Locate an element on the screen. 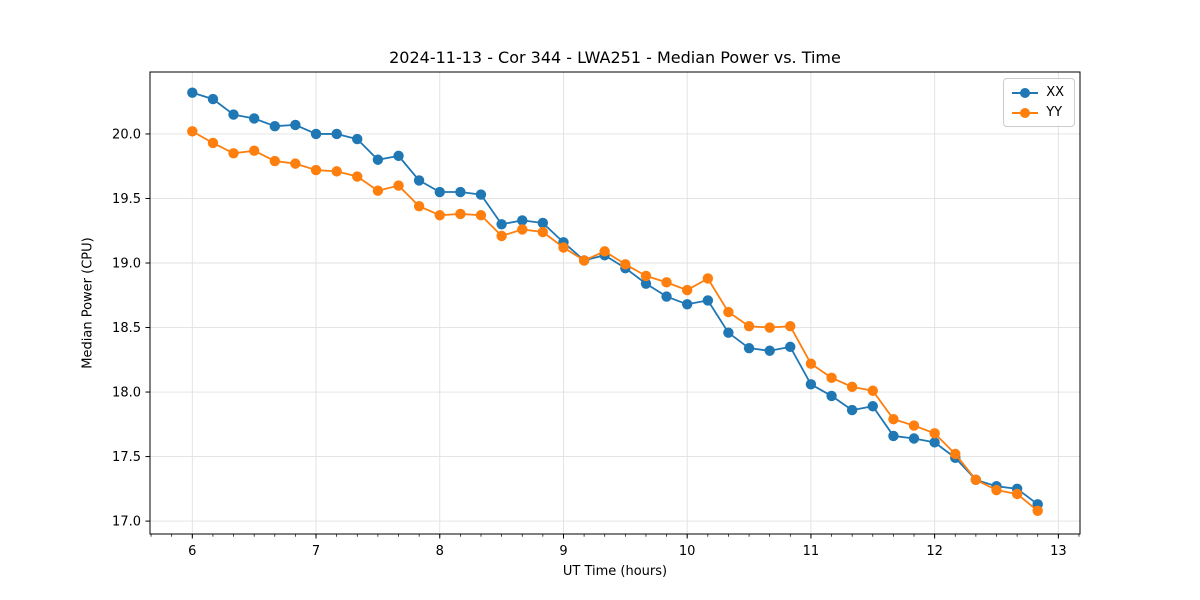 Image resolution: width=1200 pixels, height=600 pixels. legend: XX YY is located at coordinates (1039, 102).